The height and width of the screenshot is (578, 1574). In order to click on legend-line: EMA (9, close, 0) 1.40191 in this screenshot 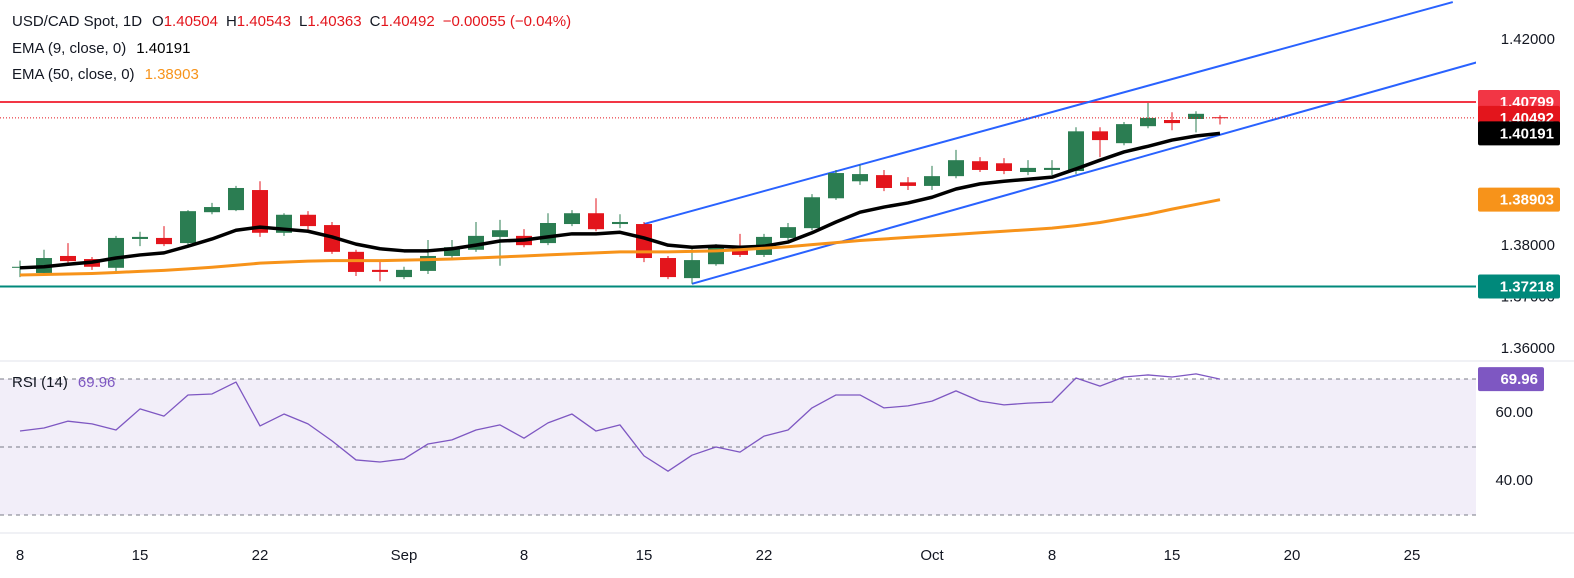, I will do `click(101, 48)`.